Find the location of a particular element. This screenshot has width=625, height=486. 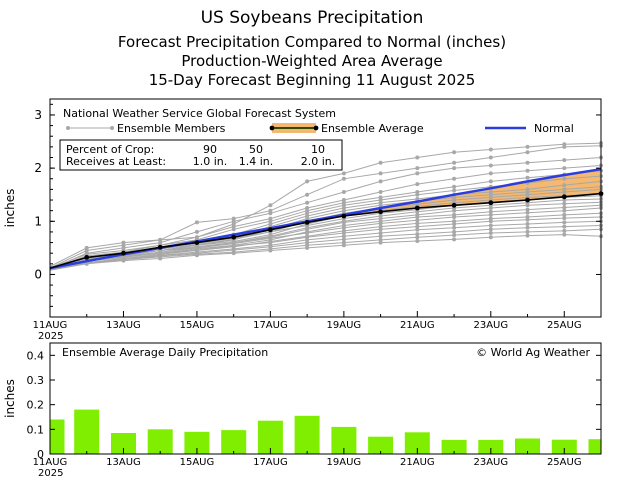

crop-table-row2-value: 1.0 in. is located at coordinates (210, 161).